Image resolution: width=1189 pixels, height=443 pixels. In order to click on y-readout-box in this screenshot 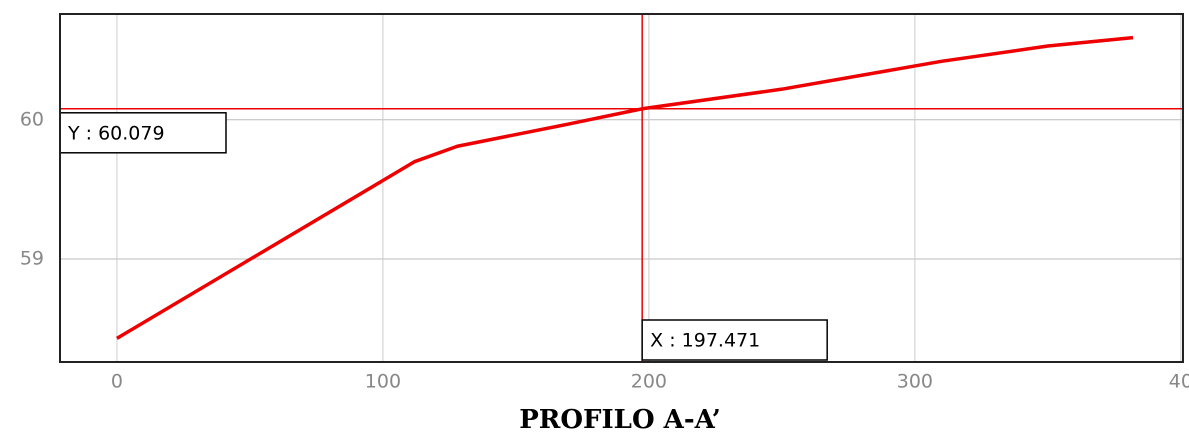, I will do `click(143, 133)`.